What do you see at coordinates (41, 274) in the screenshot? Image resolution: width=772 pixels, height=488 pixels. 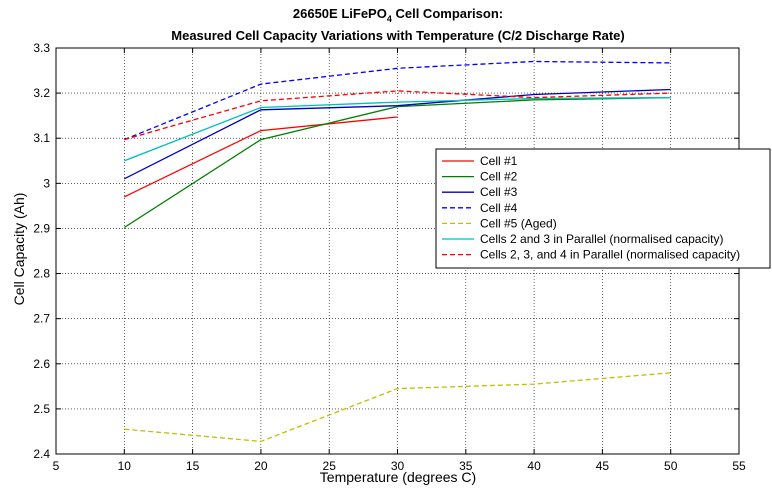 I see `y-tick-label: 2.8` at bounding box center [41, 274].